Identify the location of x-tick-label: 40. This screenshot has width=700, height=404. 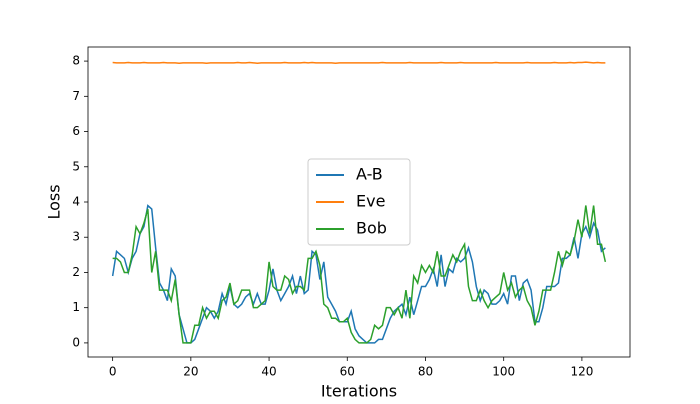
(268, 372).